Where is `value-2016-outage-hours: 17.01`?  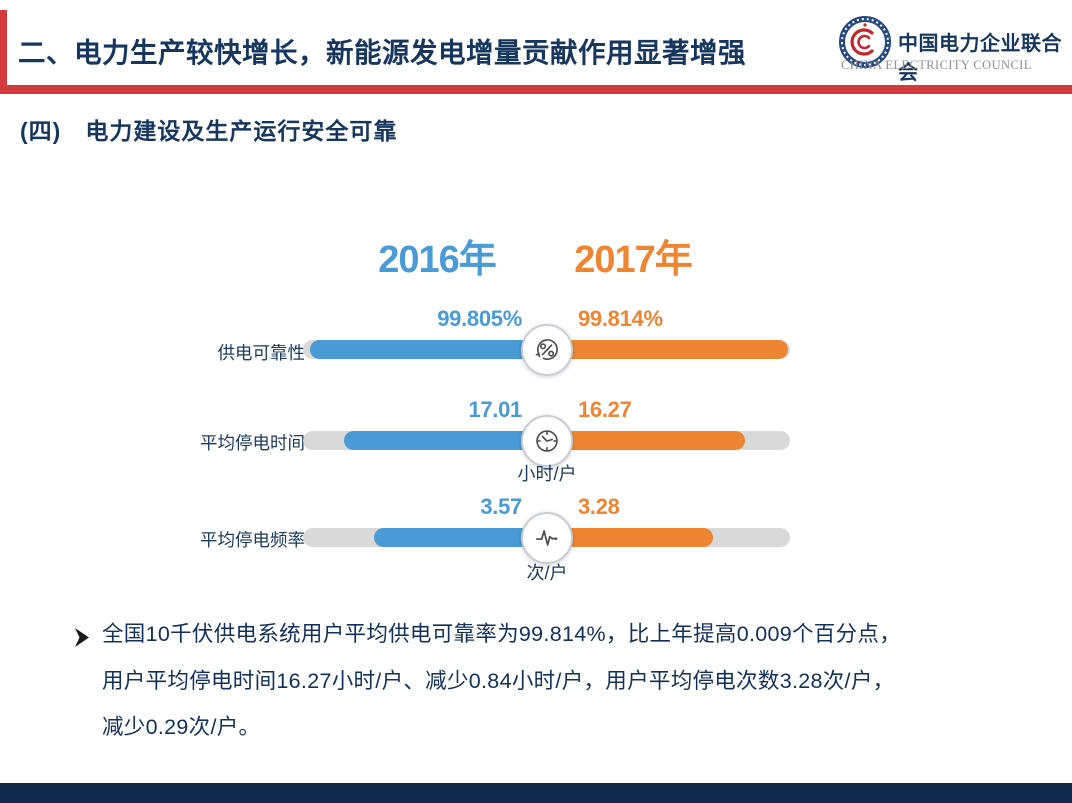
value-2016-outage-hours: 17.01 is located at coordinates (495, 409).